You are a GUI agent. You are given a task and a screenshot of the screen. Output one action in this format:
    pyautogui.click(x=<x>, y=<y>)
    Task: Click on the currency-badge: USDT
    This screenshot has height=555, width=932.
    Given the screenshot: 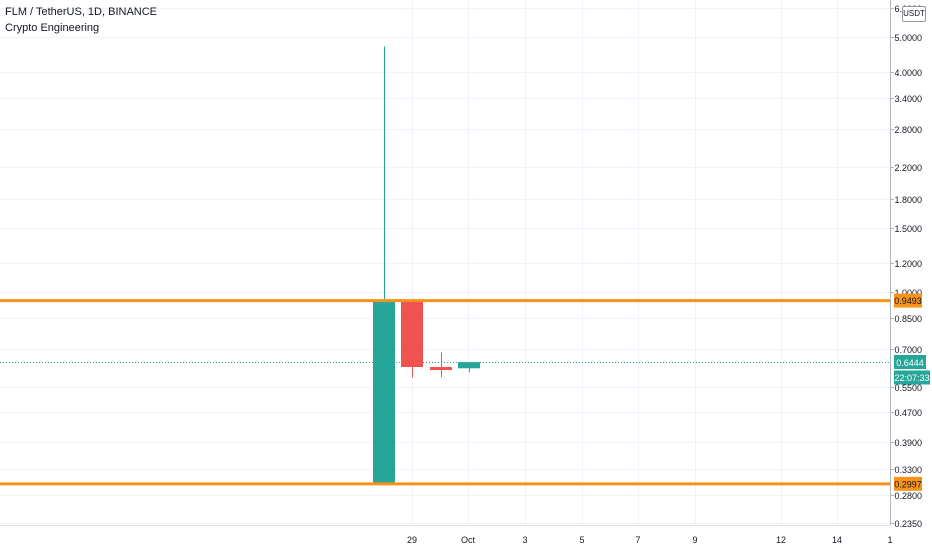 What is the action you would take?
    pyautogui.click(x=914, y=14)
    